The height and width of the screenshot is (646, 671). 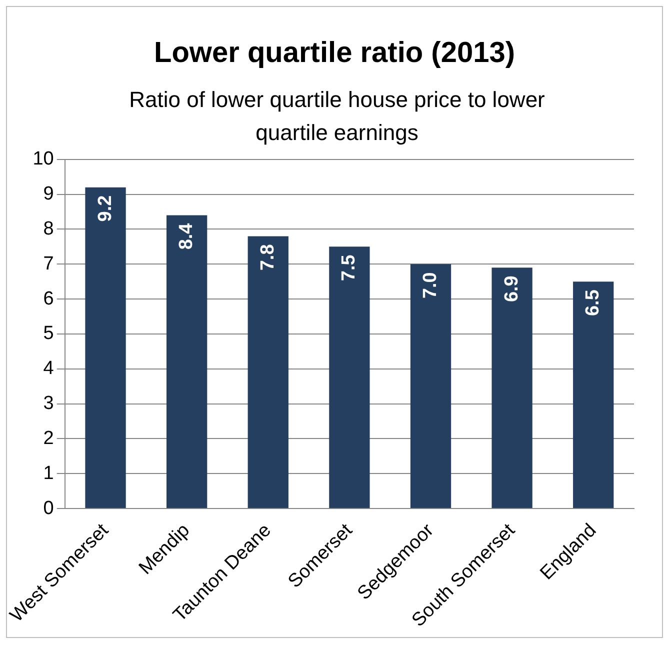 I want to click on y-tick-label: 0, so click(x=48, y=508).